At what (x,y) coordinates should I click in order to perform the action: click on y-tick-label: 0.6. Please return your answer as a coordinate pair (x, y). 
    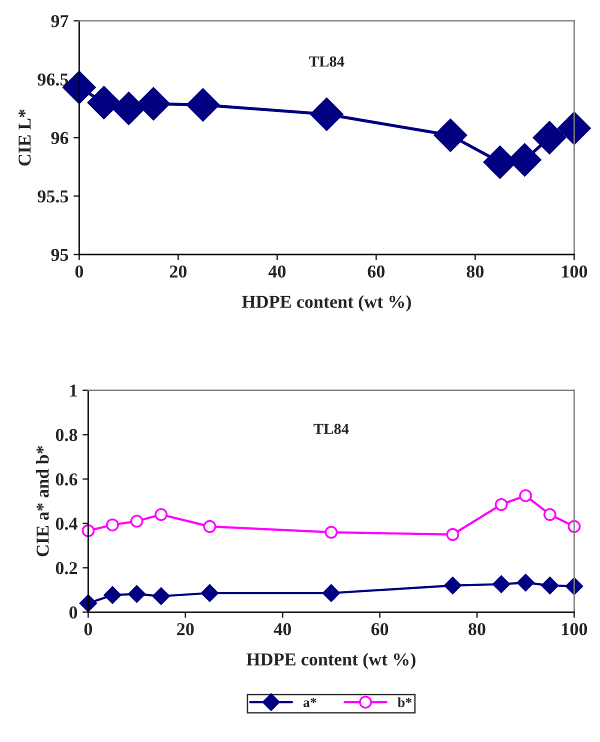
    Looking at the image, I should click on (67, 479).